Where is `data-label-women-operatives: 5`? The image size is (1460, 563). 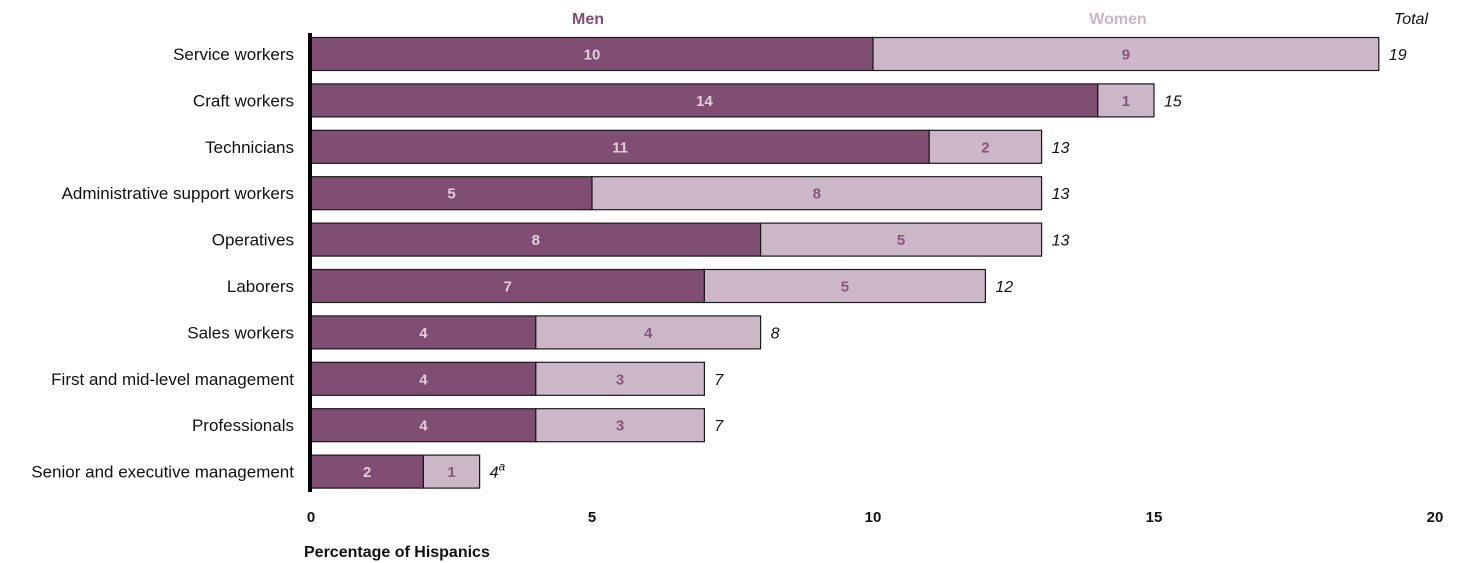
data-label-women-operatives: 5 is located at coordinates (901, 240).